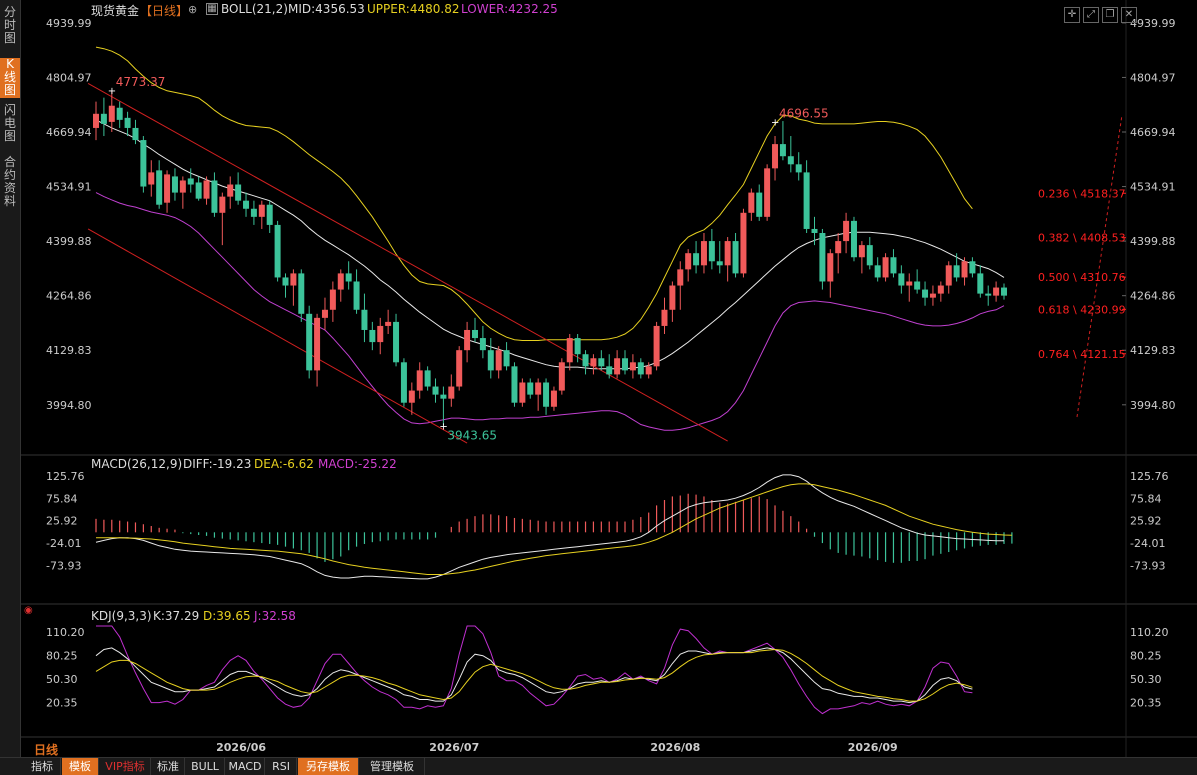 The image size is (1197, 775). I want to click on y-tick-right: 4669.94, so click(1153, 132).